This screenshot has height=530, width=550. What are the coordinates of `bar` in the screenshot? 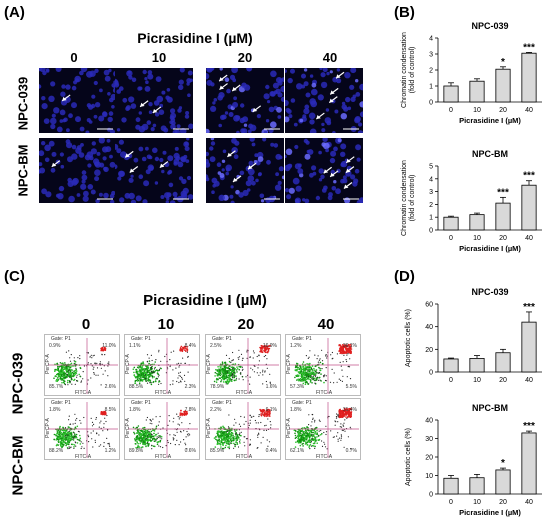 It's located at (451, 94).